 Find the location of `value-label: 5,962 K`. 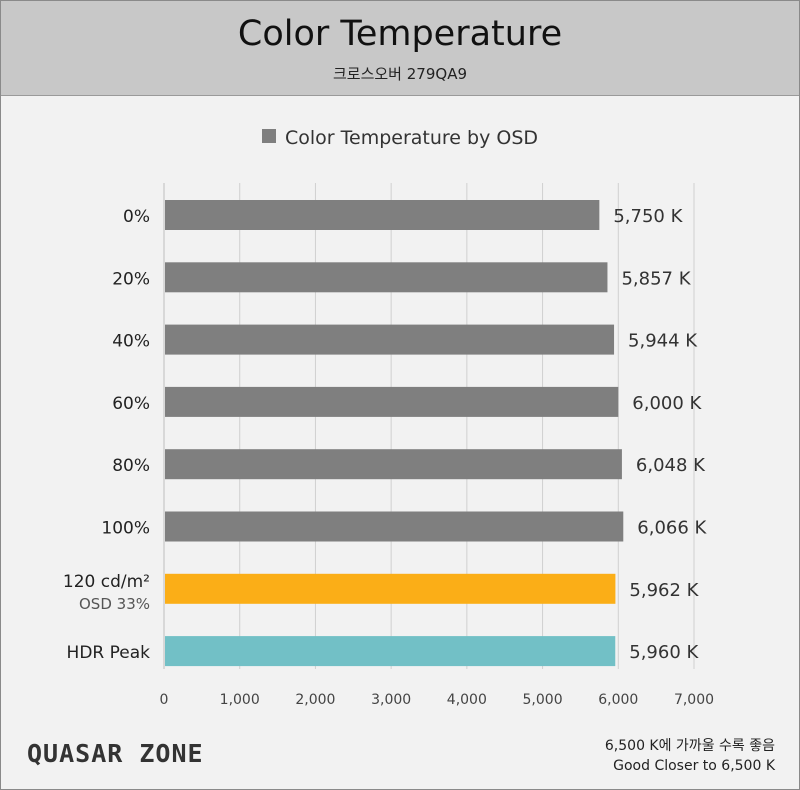

value-label: 5,962 K is located at coordinates (664, 590).